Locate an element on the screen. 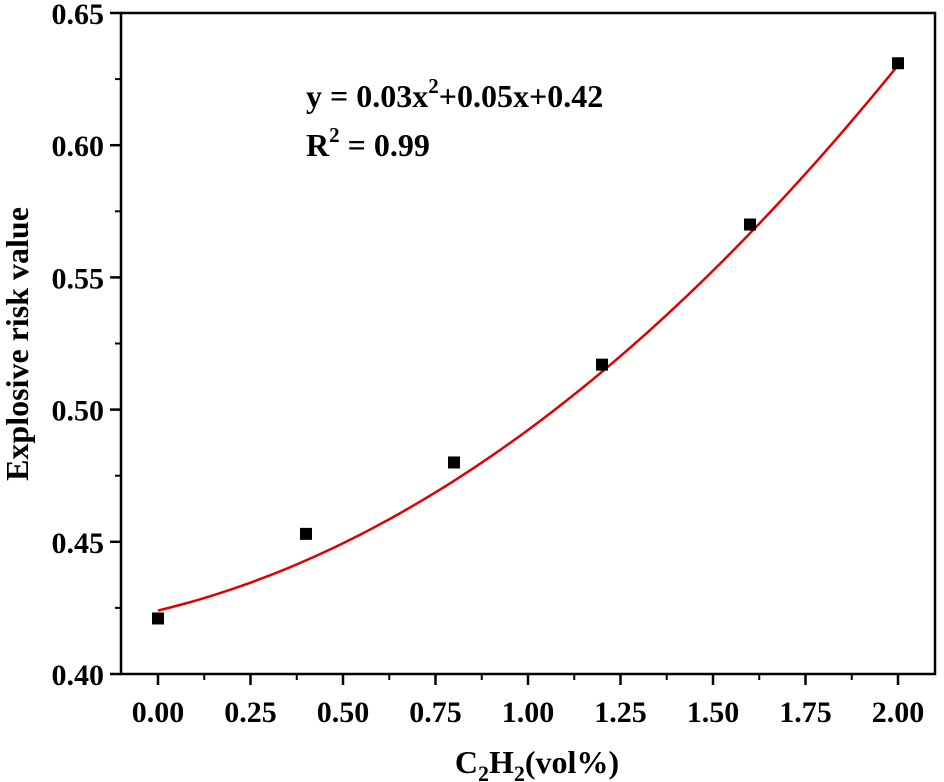 This screenshot has height=782, width=944. x-tick-label-8: 2.00 is located at coordinates (898, 712).